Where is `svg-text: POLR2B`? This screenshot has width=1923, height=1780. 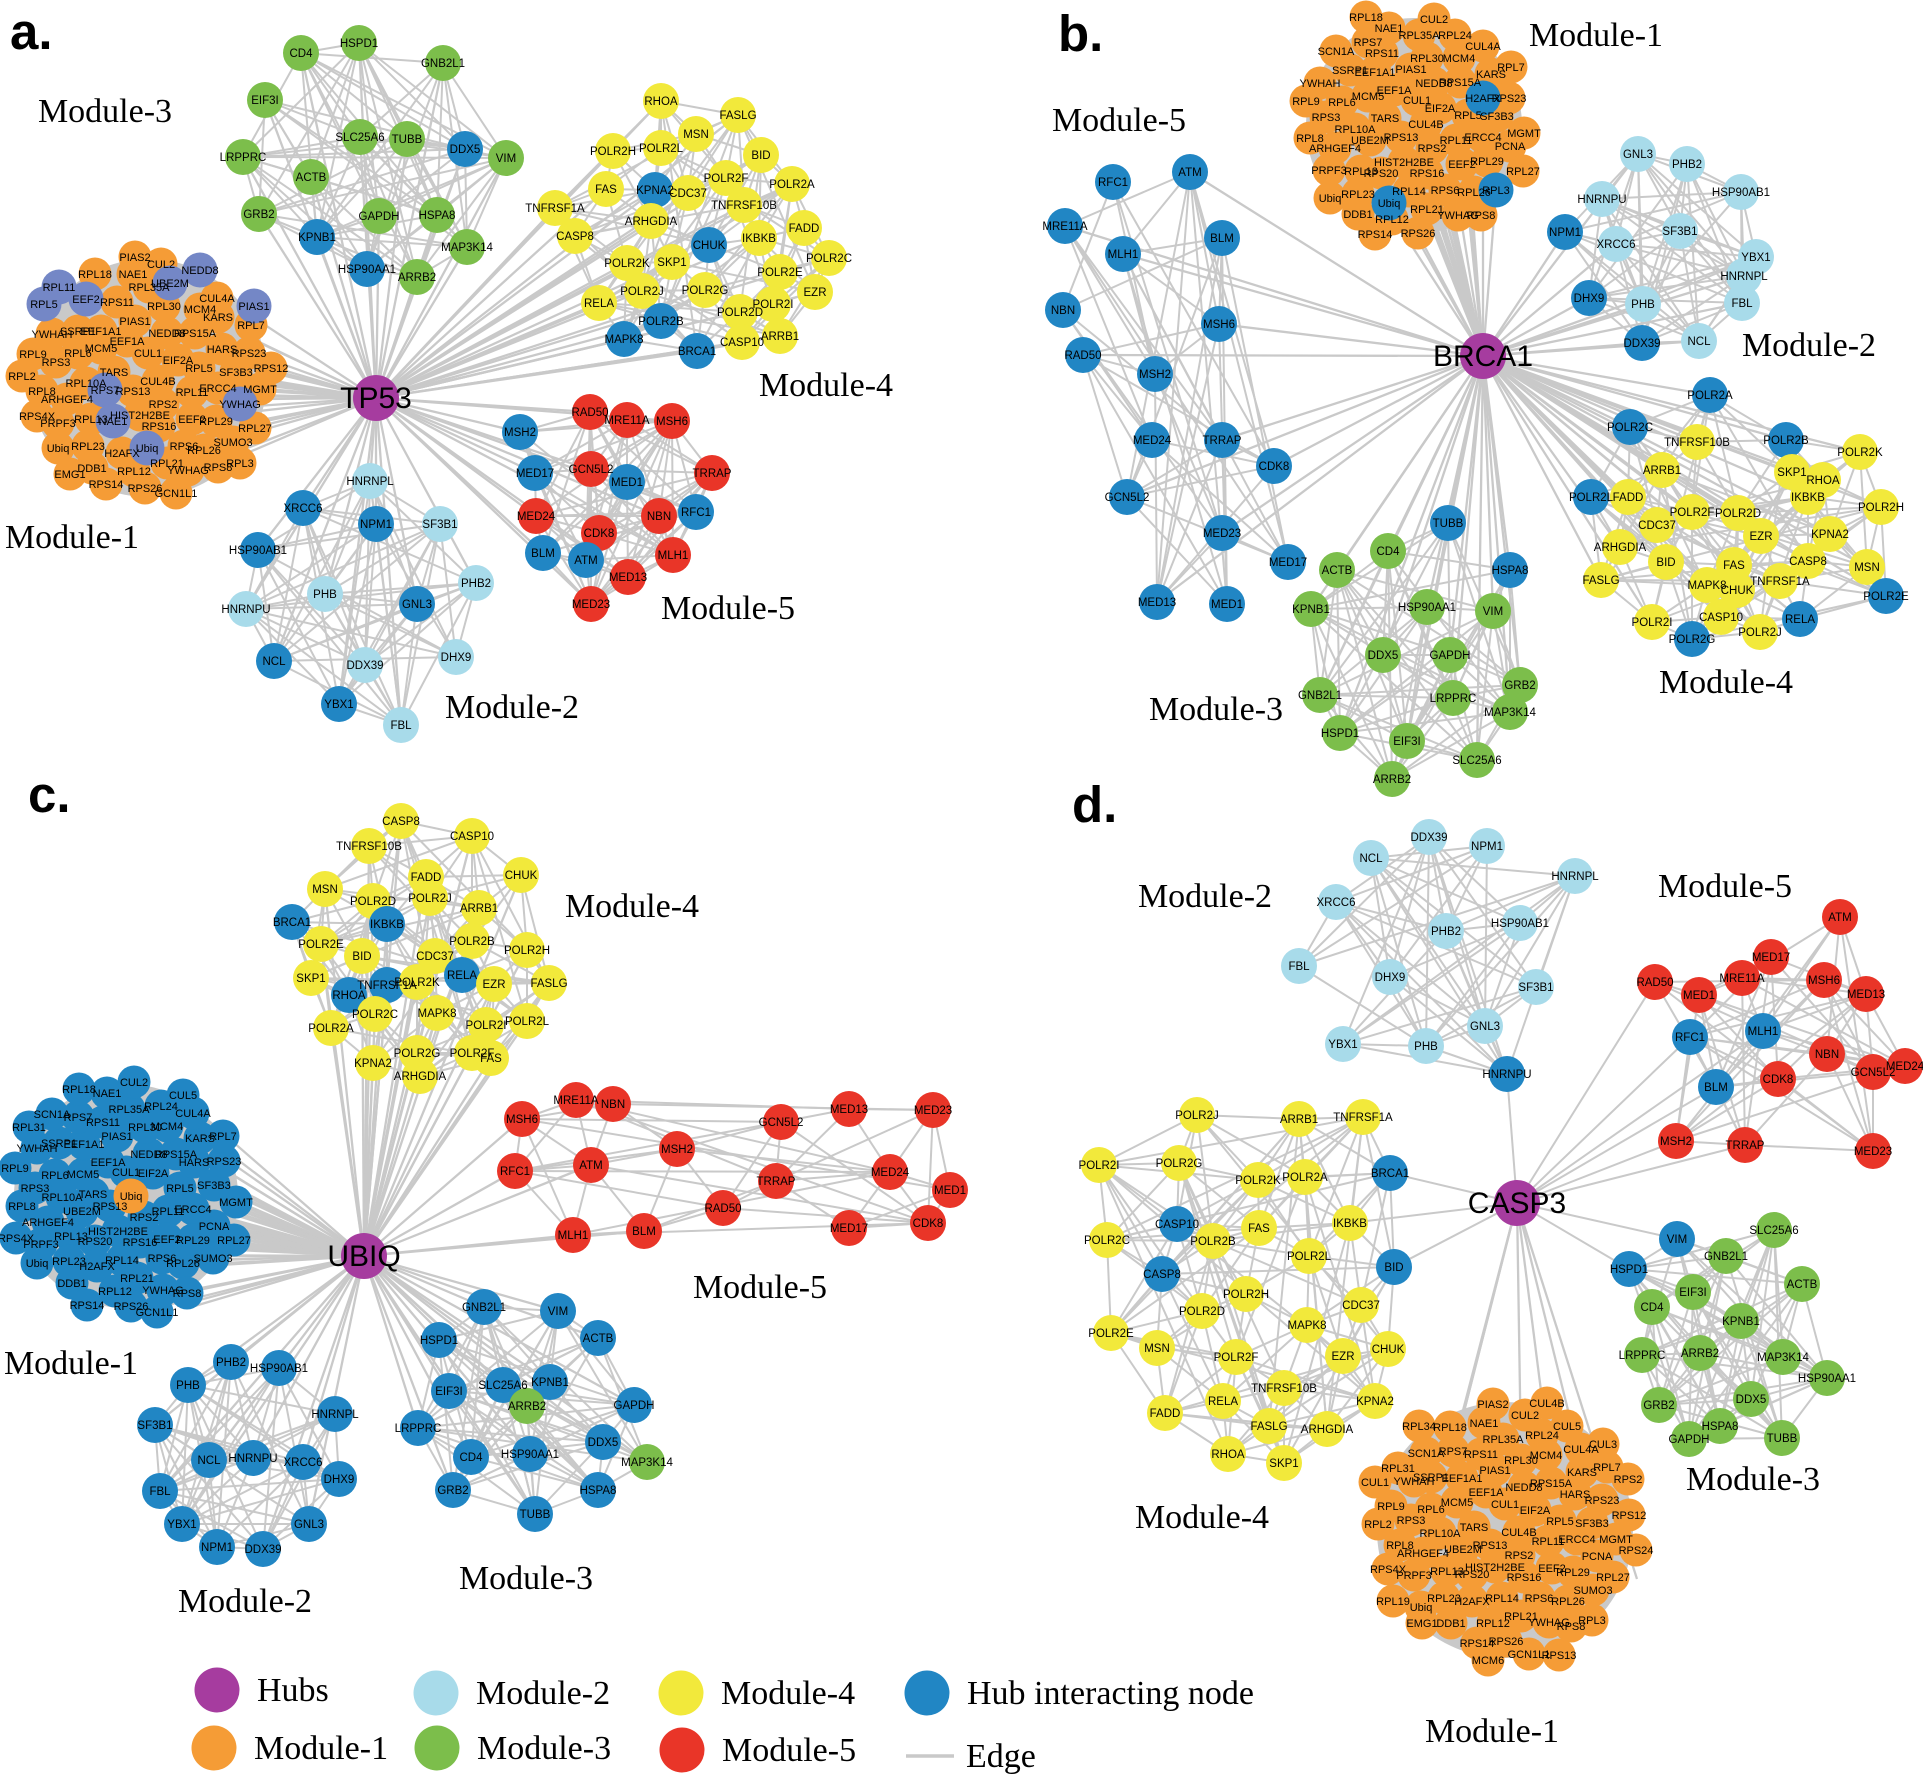 svg-text: POLR2B is located at coordinates (661, 322).